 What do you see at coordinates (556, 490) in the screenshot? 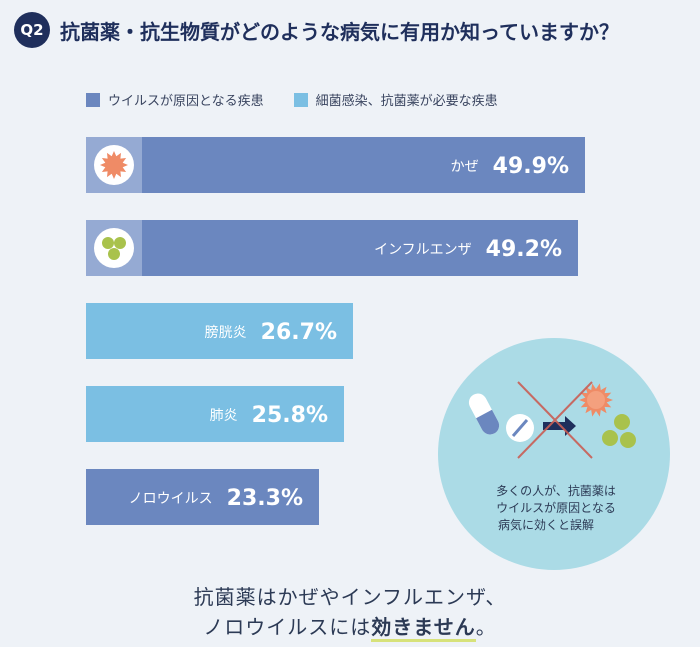
I see `callout-line-1: 多くの人が、抗菌薬は` at bounding box center [556, 490].